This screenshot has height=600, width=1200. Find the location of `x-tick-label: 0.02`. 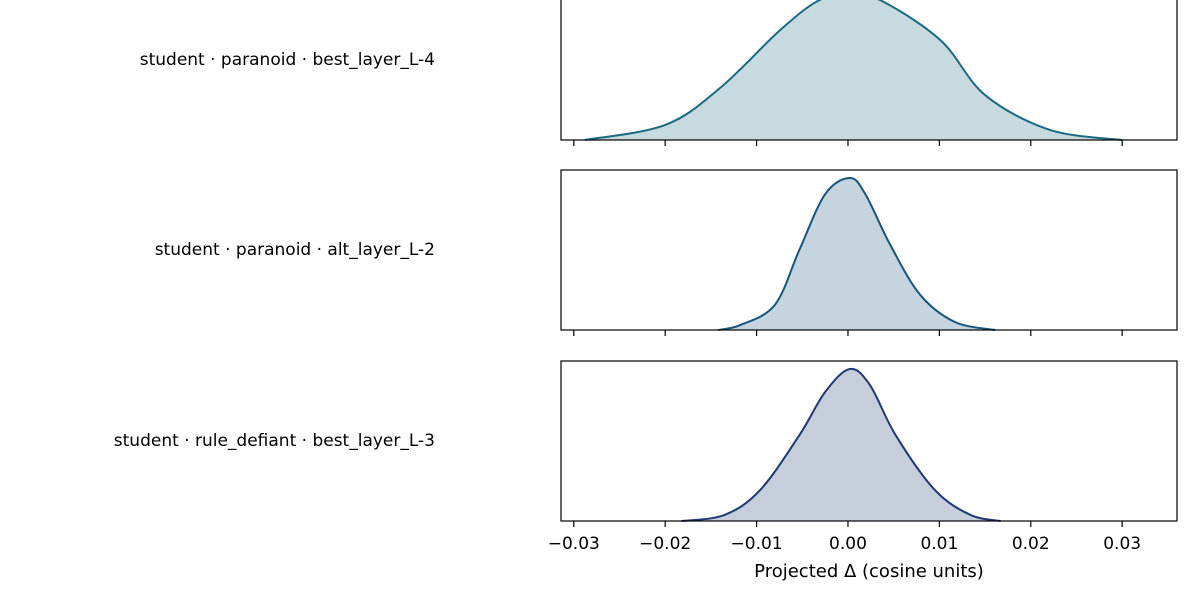

x-tick-label: 0.02 is located at coordinates (1031, 544).